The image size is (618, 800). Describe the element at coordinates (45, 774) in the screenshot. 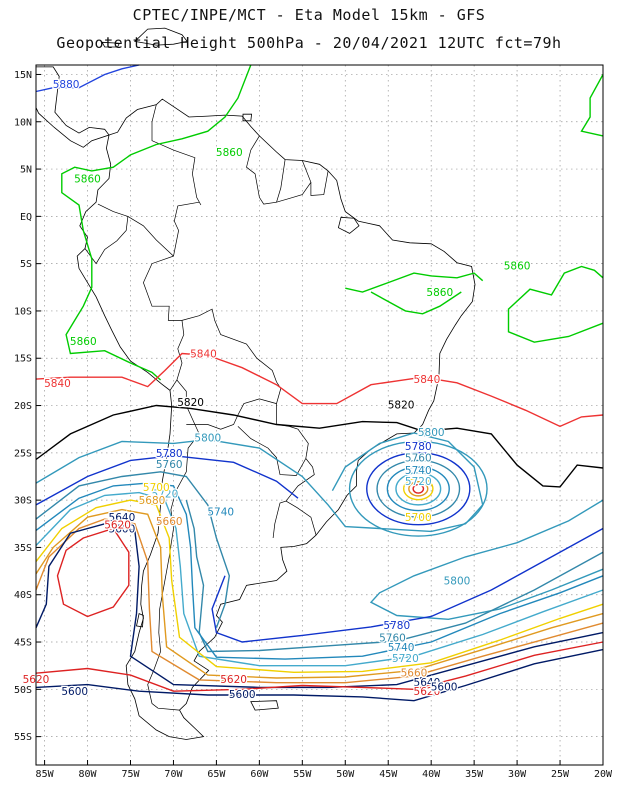

I see `lon-tick-label: 85W` at that location.